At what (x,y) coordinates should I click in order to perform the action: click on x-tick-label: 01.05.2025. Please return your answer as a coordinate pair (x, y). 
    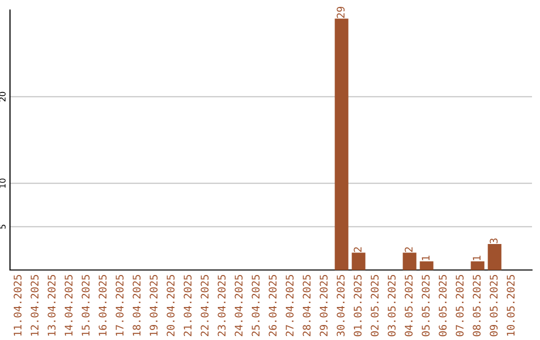
    Looking at the image, I should click on (358, 305).